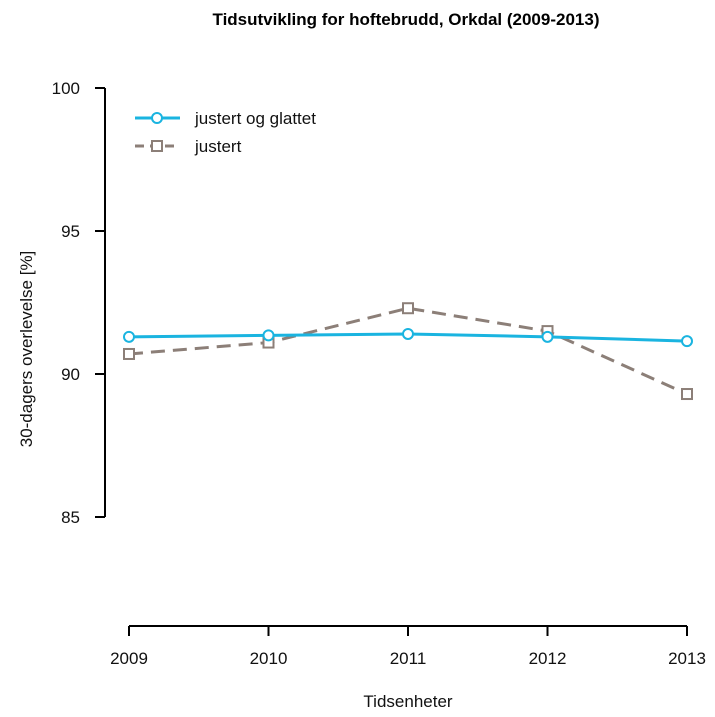 The image size is (715, 717). I want to click on y-axis-label: 30-dagers overlevelse [%], so click(26, 349).